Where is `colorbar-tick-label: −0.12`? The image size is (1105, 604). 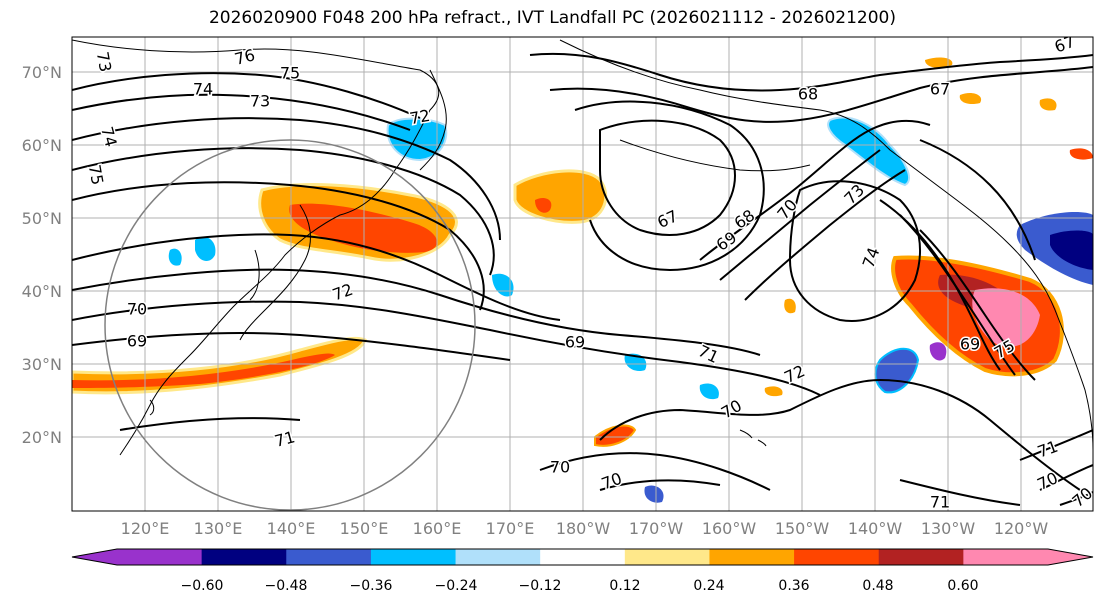 colorbar-tick-label: −0.12 is located at coordinates (540, 586).